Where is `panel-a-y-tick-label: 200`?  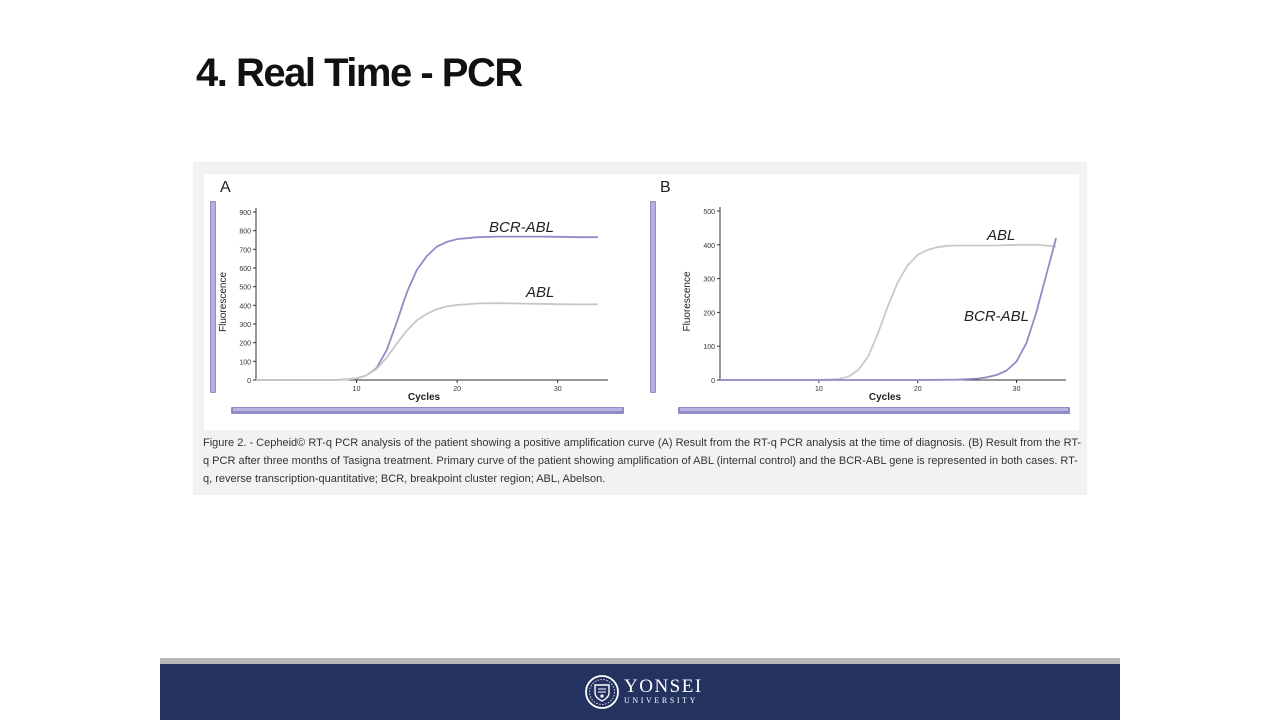
panel-a-y-tick-label: 200 is located at coordinates (245, 344).